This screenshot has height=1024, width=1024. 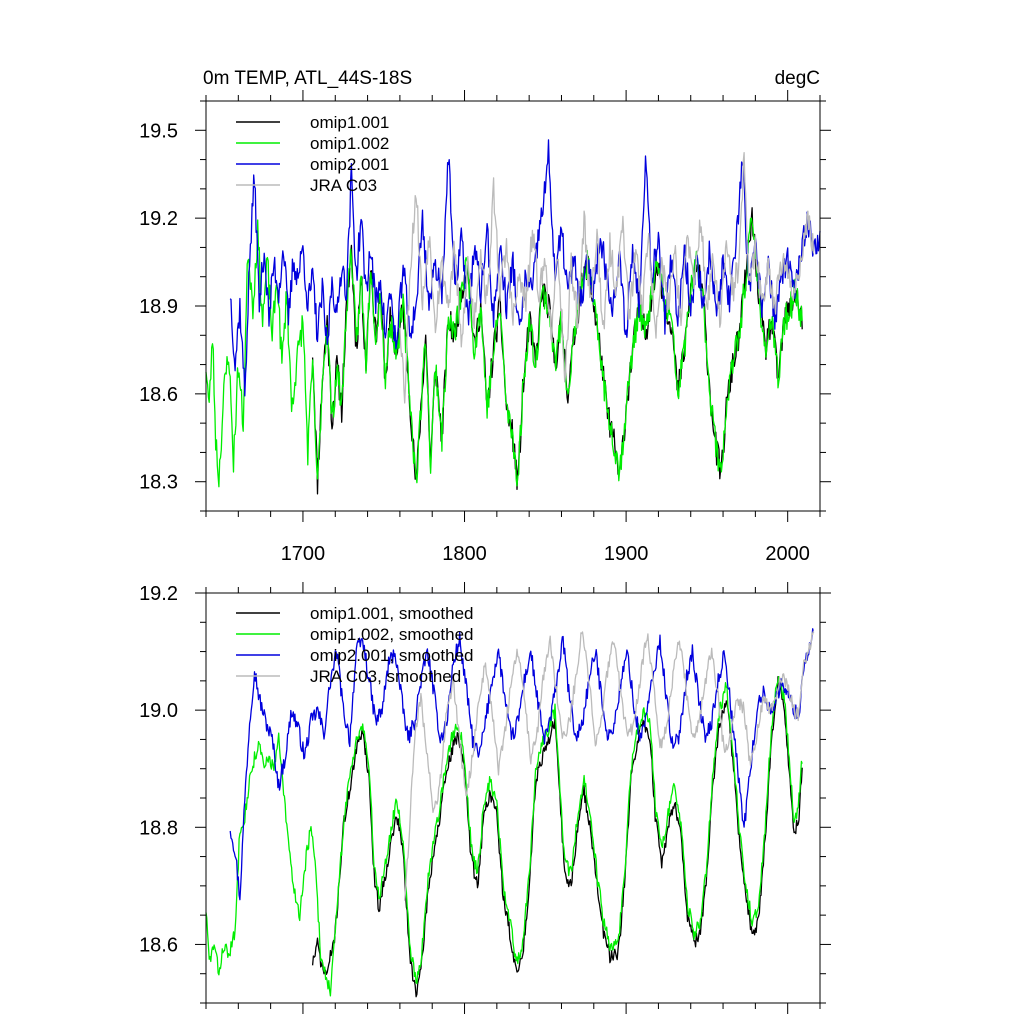 I want to click on legend-label: omip2.001, smoothed, so click(x=392, y=655).